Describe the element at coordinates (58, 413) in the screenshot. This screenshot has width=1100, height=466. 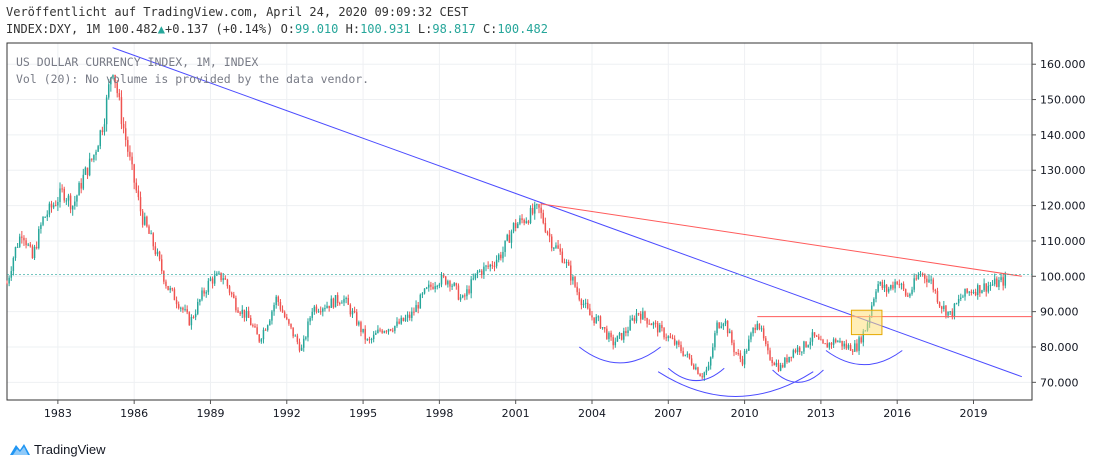
I see `x-tick-label: 1983` at that location.